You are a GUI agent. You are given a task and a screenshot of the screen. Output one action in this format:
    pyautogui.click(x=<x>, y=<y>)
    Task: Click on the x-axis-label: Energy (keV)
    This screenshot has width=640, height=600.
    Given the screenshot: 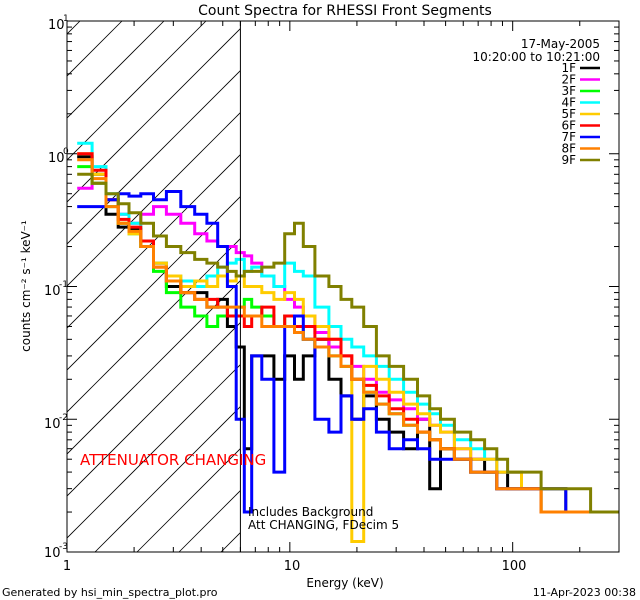 What is the action you would take?
    pyautogui.click(x=344, y=583)
    